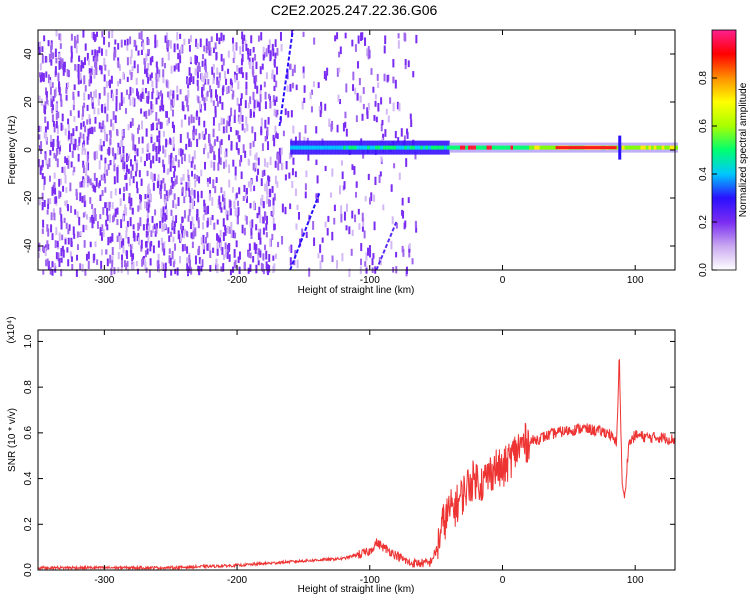  I want to click on spectrogram-streak, so click(286, 78).